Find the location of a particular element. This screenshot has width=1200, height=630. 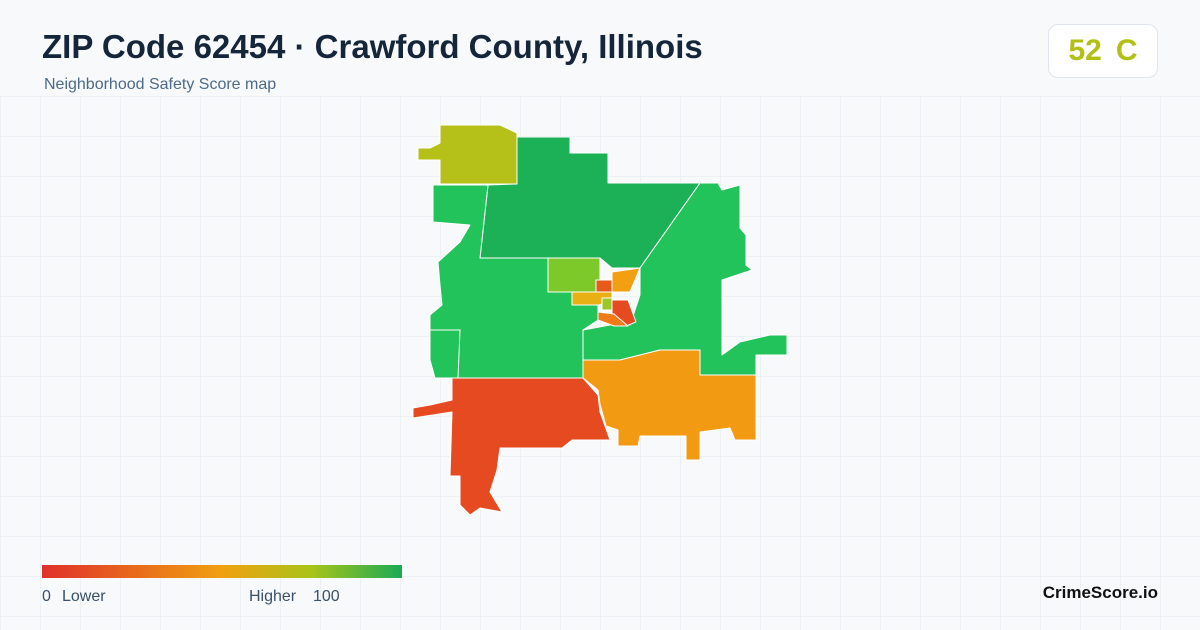

legend-min: 0 is located at coordinates (46, 596).